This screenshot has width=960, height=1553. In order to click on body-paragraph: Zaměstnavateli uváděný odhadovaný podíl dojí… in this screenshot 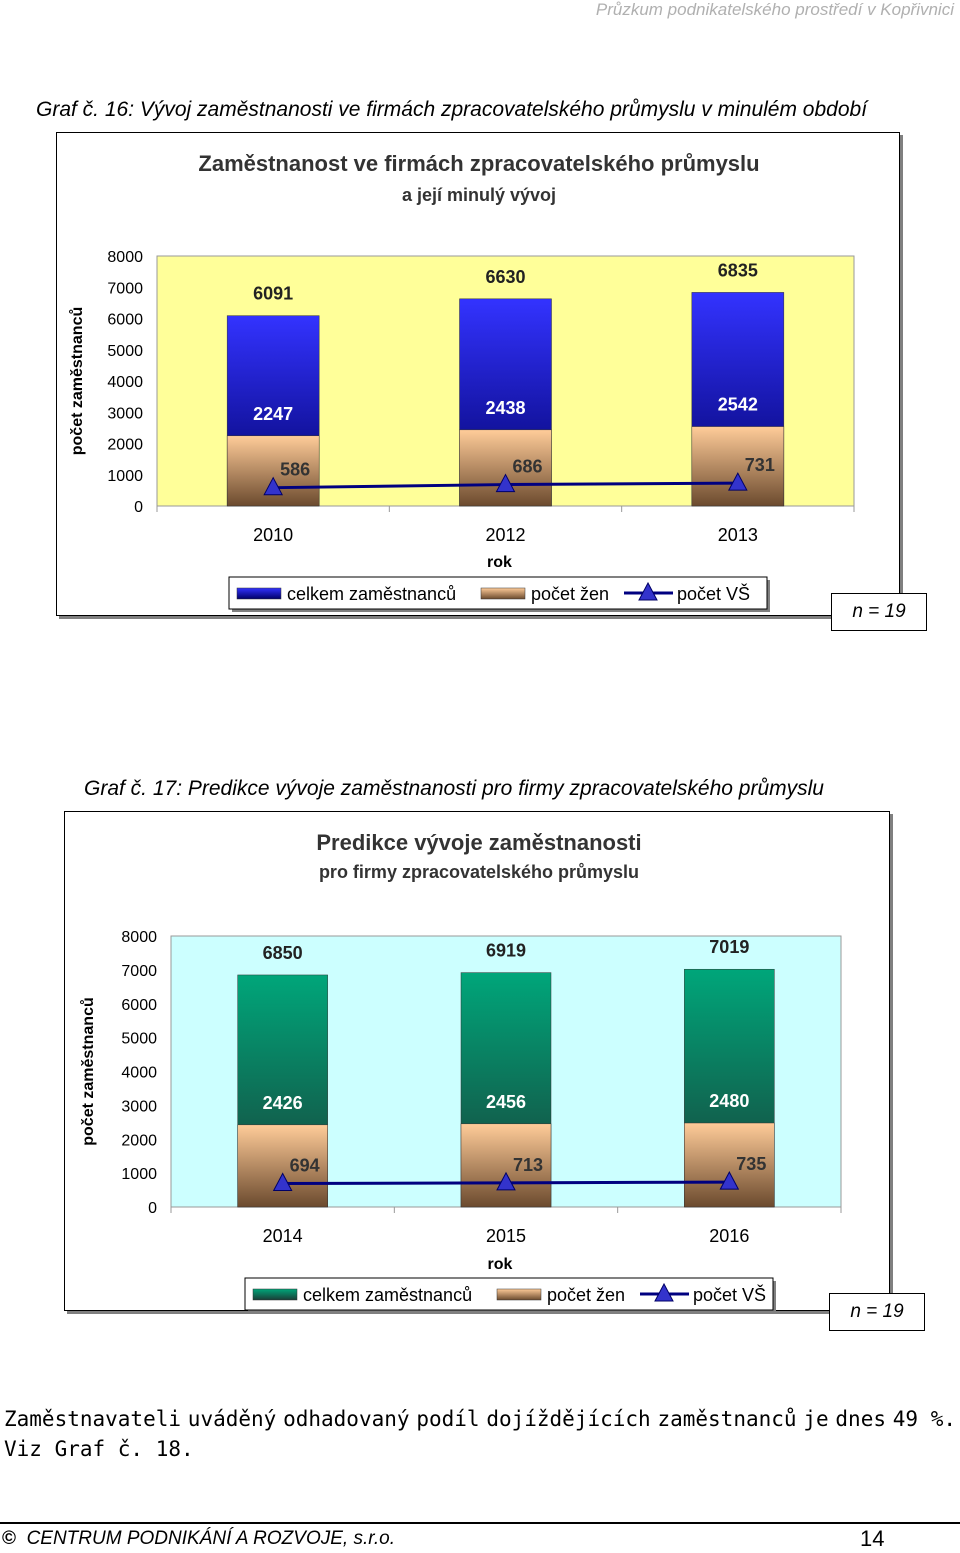, I will do `click(480, 1434)`.